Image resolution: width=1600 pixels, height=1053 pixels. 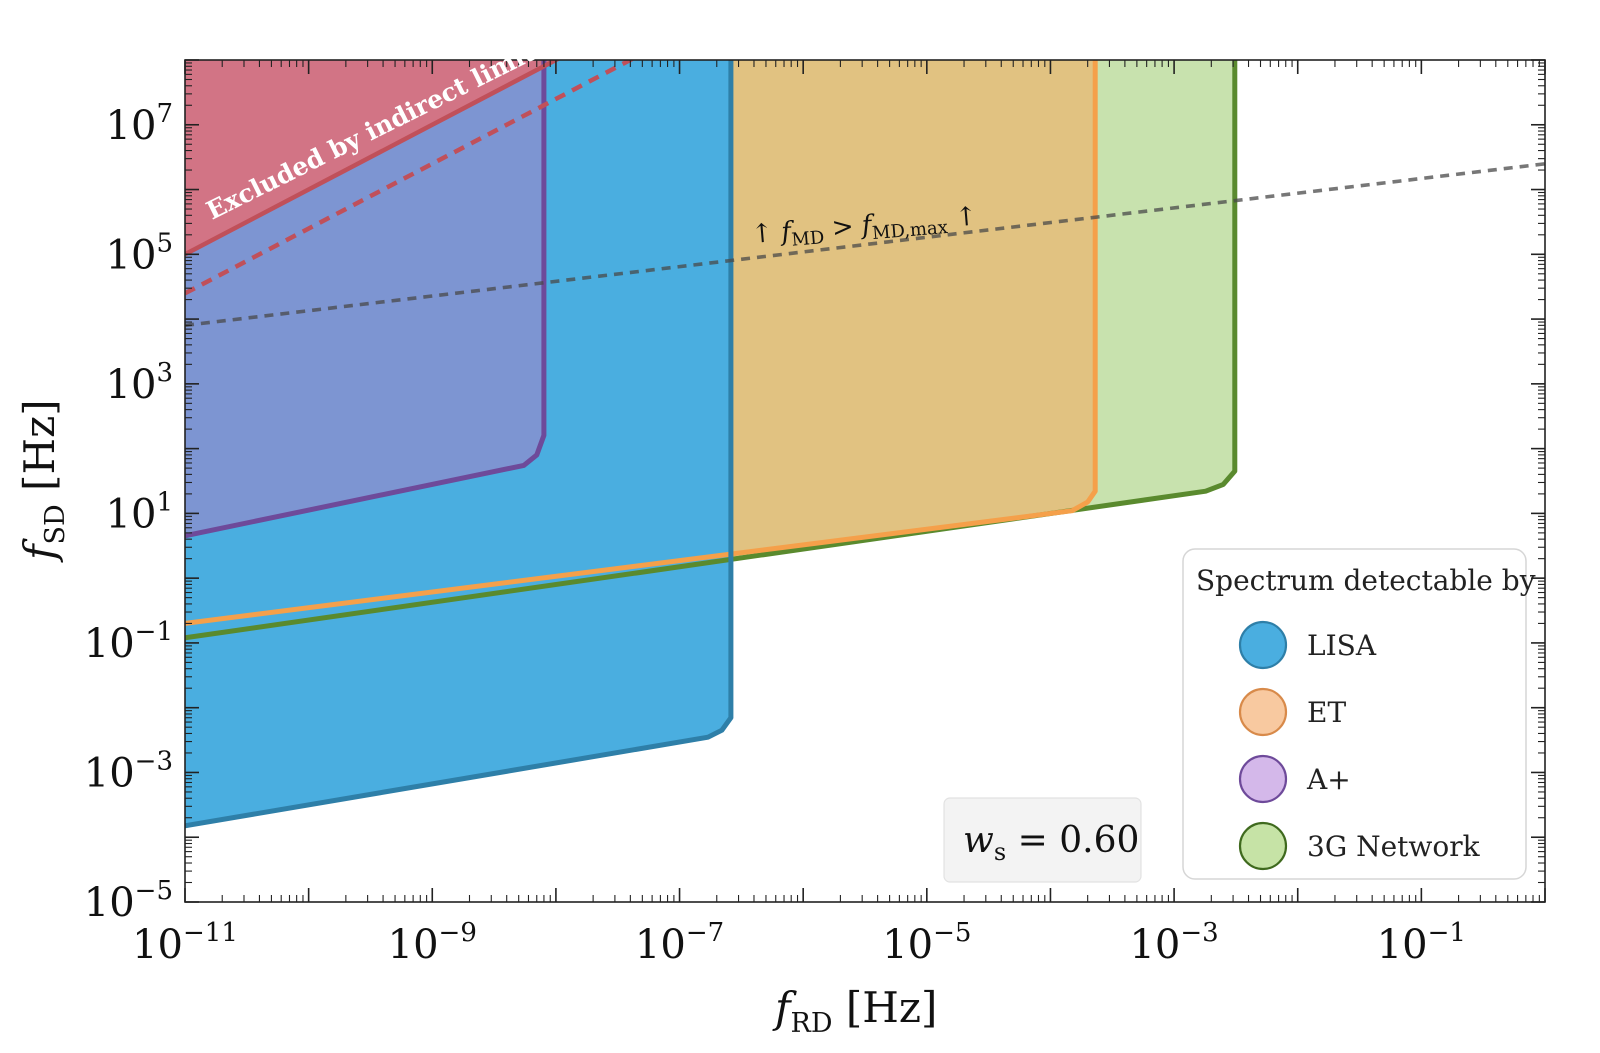 I want to click on indirect-limit-dashed-line, so click(x=410, y=178).